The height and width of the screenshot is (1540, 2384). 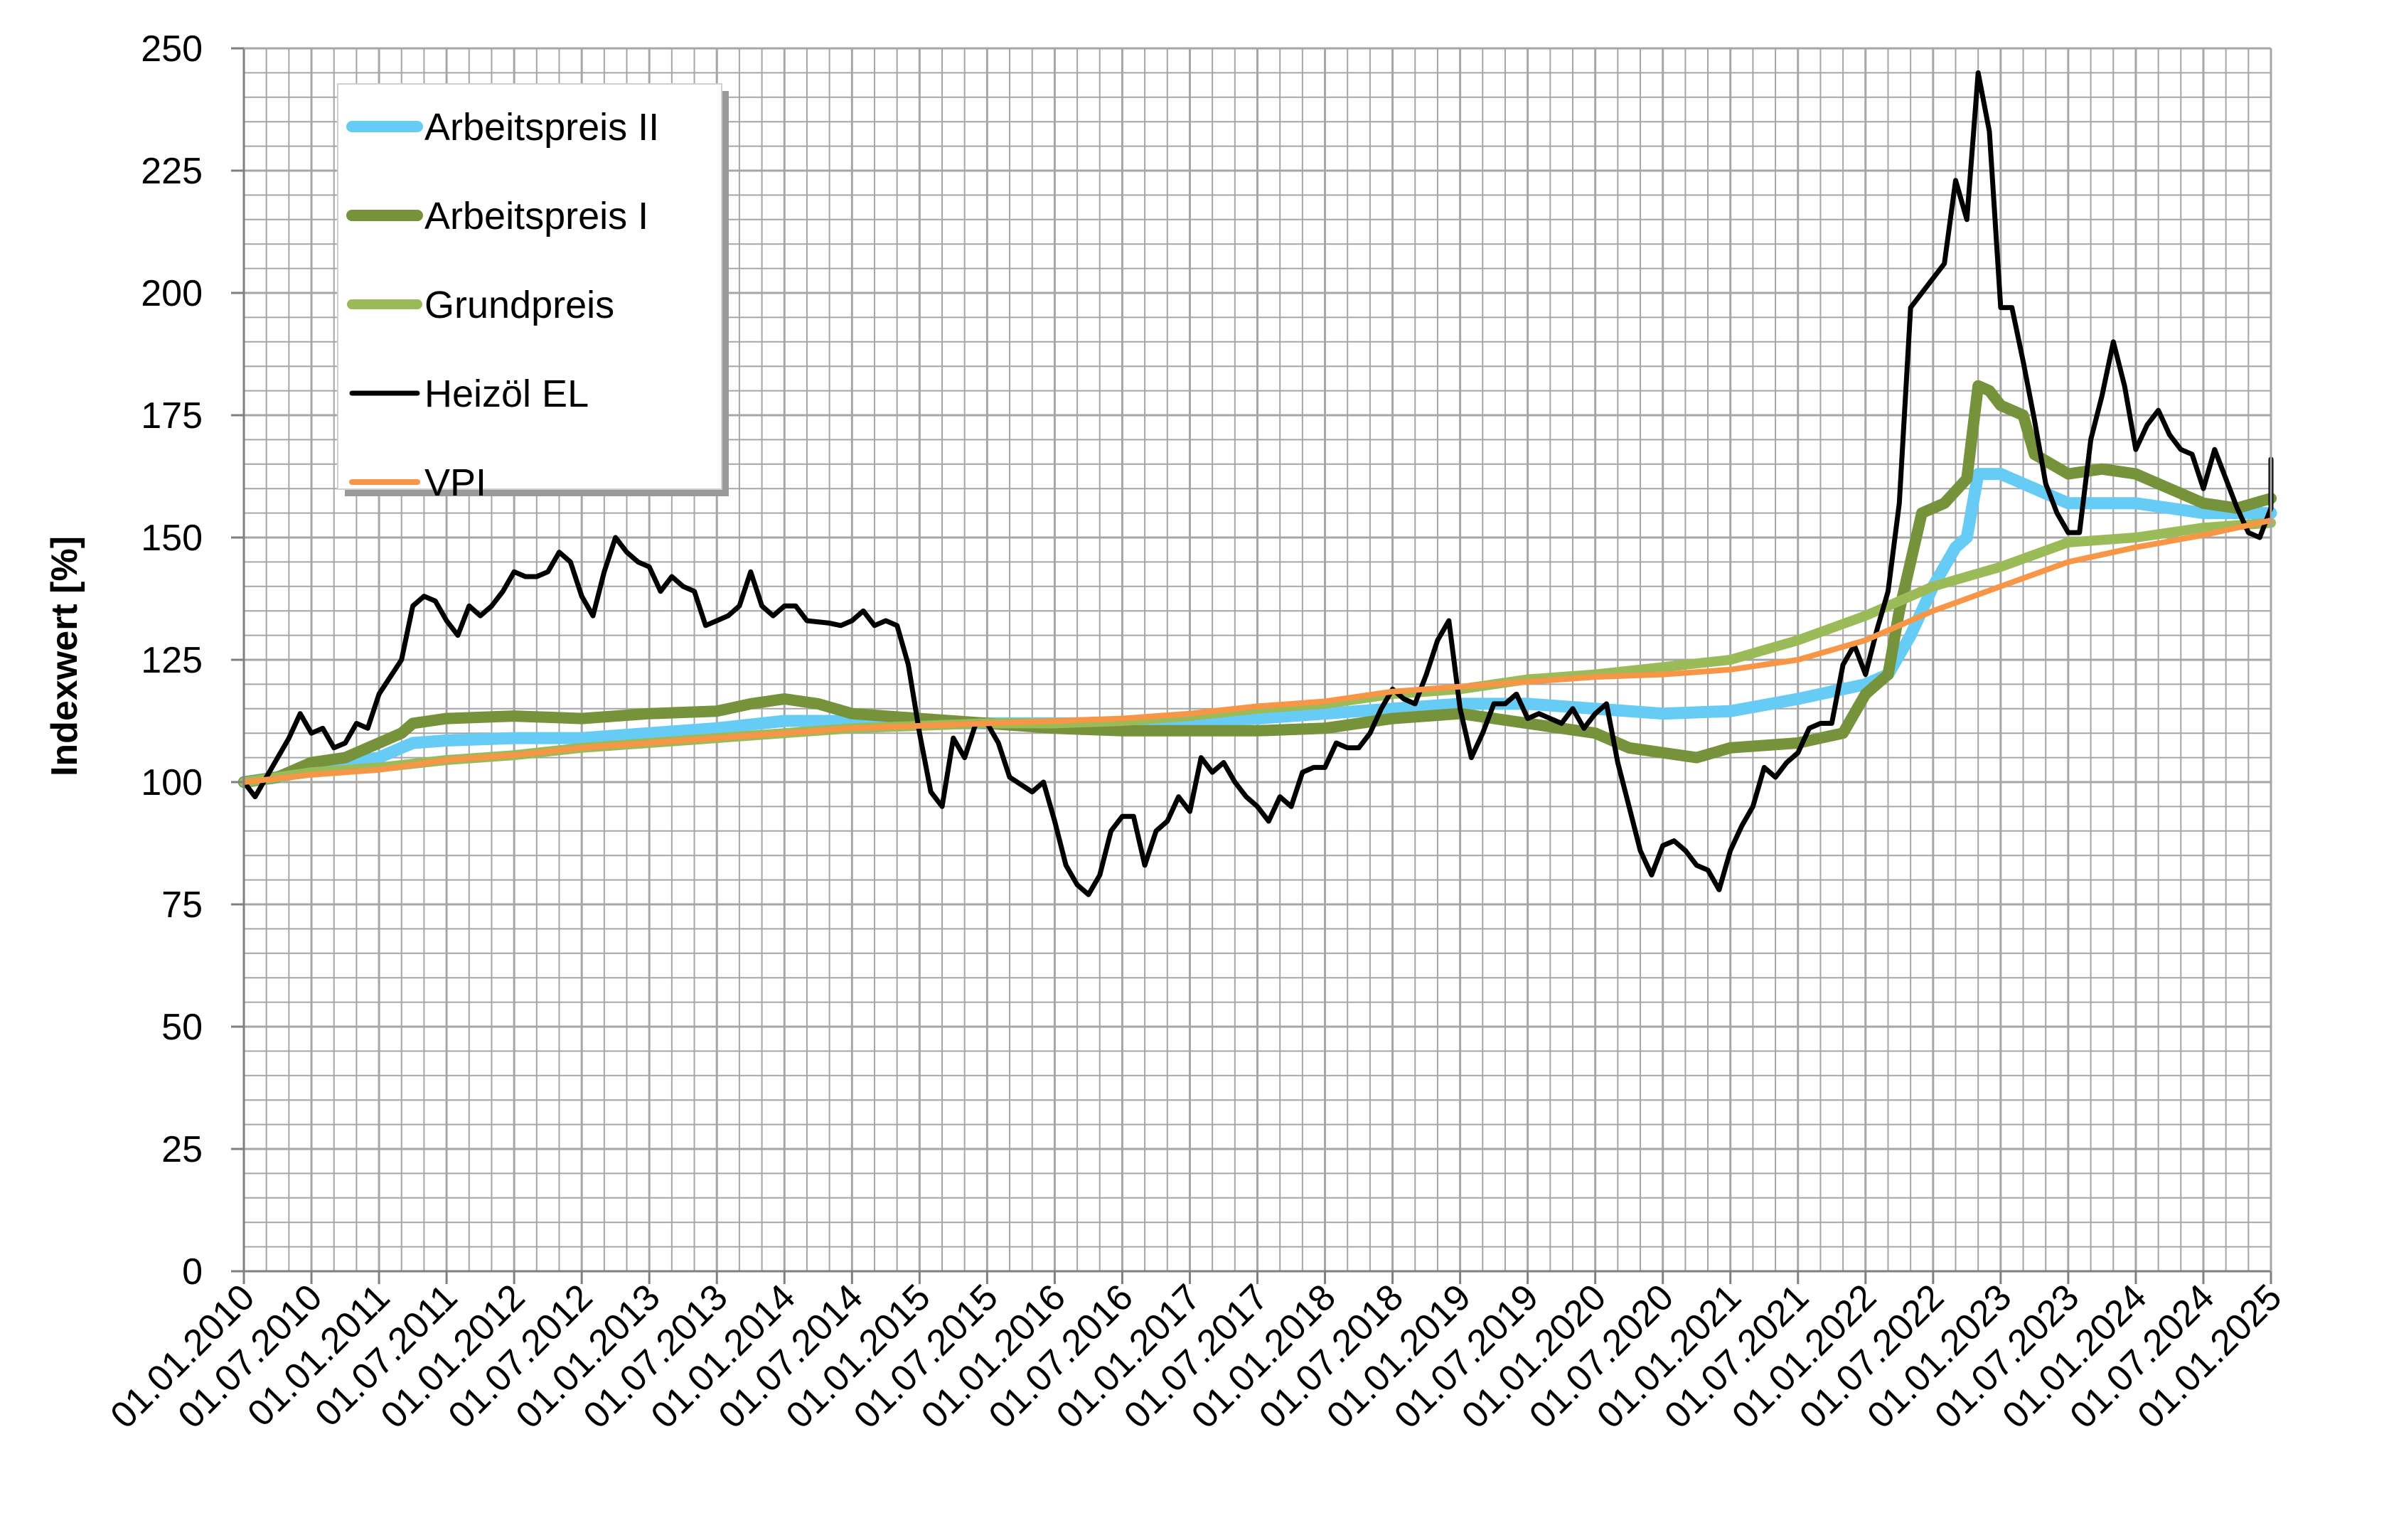 I want to click on series-line-vpi, so click(x=1257, y=651).